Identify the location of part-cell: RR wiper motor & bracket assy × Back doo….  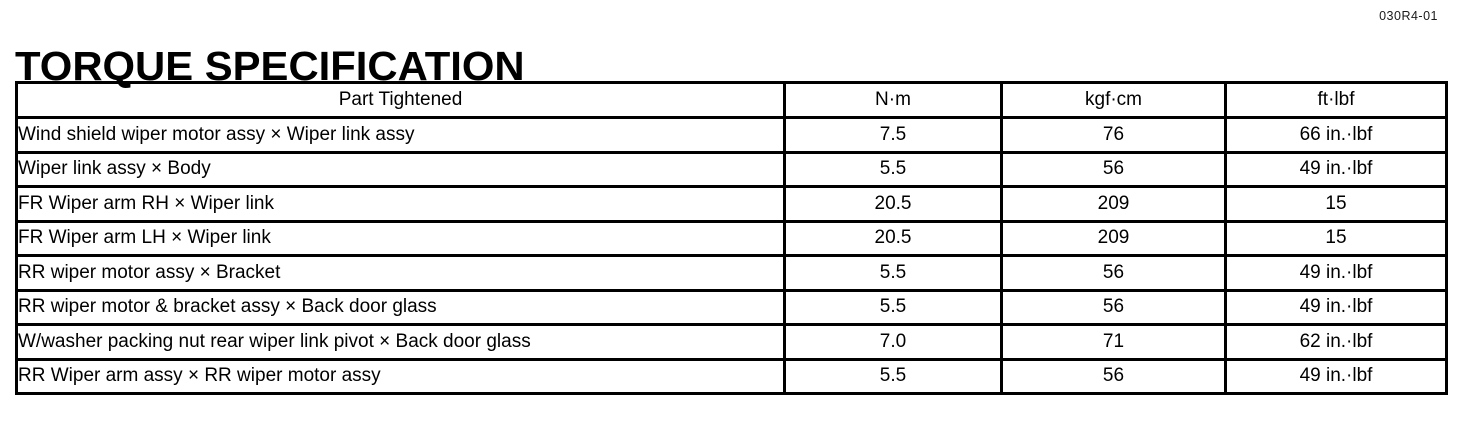
(400, 307).